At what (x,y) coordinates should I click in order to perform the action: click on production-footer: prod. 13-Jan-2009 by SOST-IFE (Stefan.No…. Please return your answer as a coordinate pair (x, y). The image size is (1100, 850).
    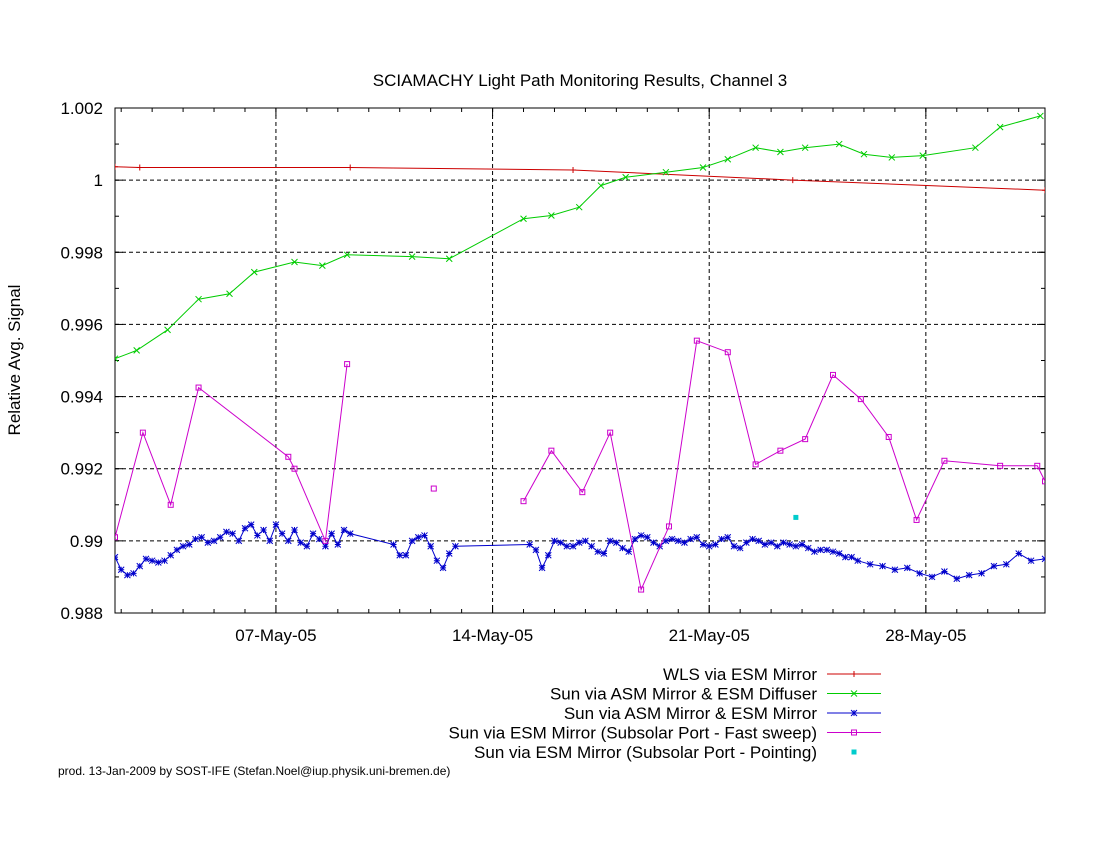
    Looking at the image, I should click on (254, 771).